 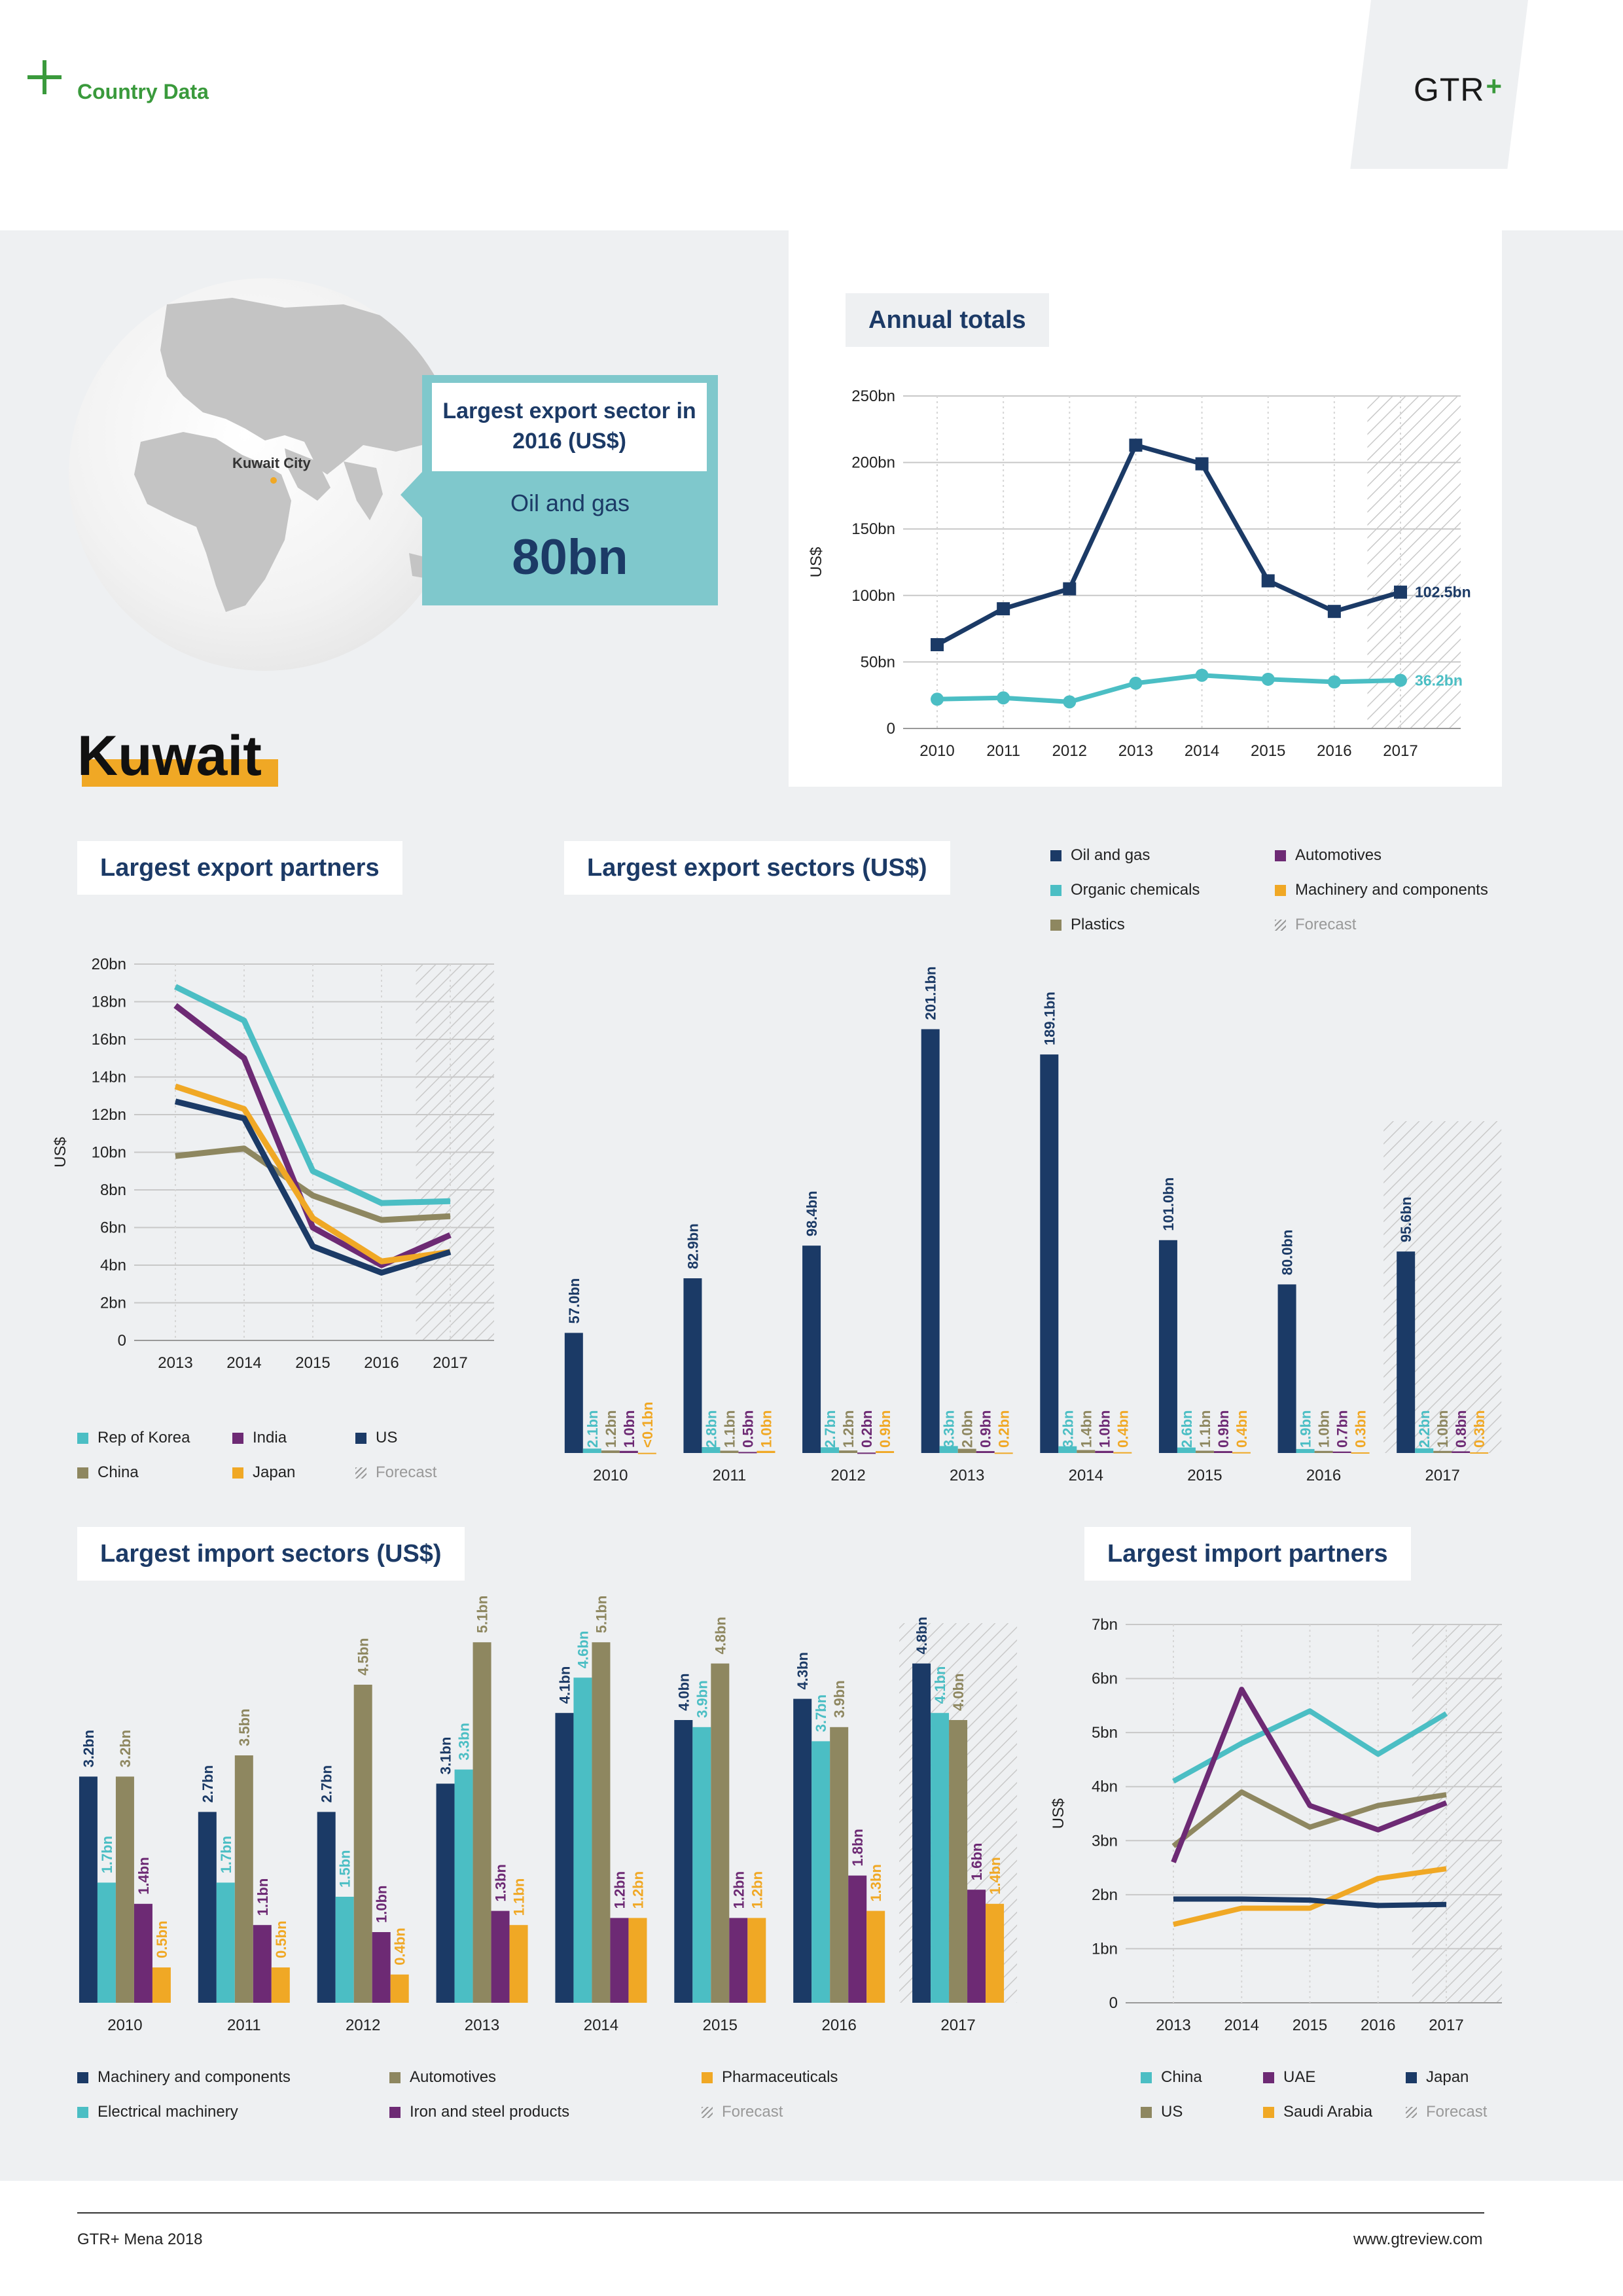 What do you see at coordinates (412, 494) in the screenshot?
I see `callout-pointer` at bounding box center [412, 494].